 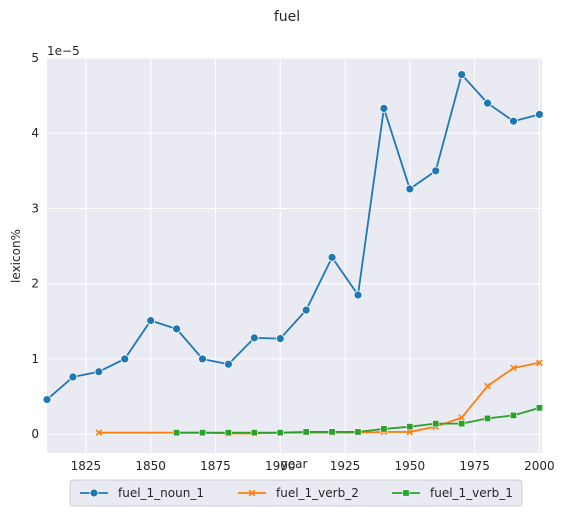 I want to click on x-tick-label: 1950, so click(x=410, y=466).